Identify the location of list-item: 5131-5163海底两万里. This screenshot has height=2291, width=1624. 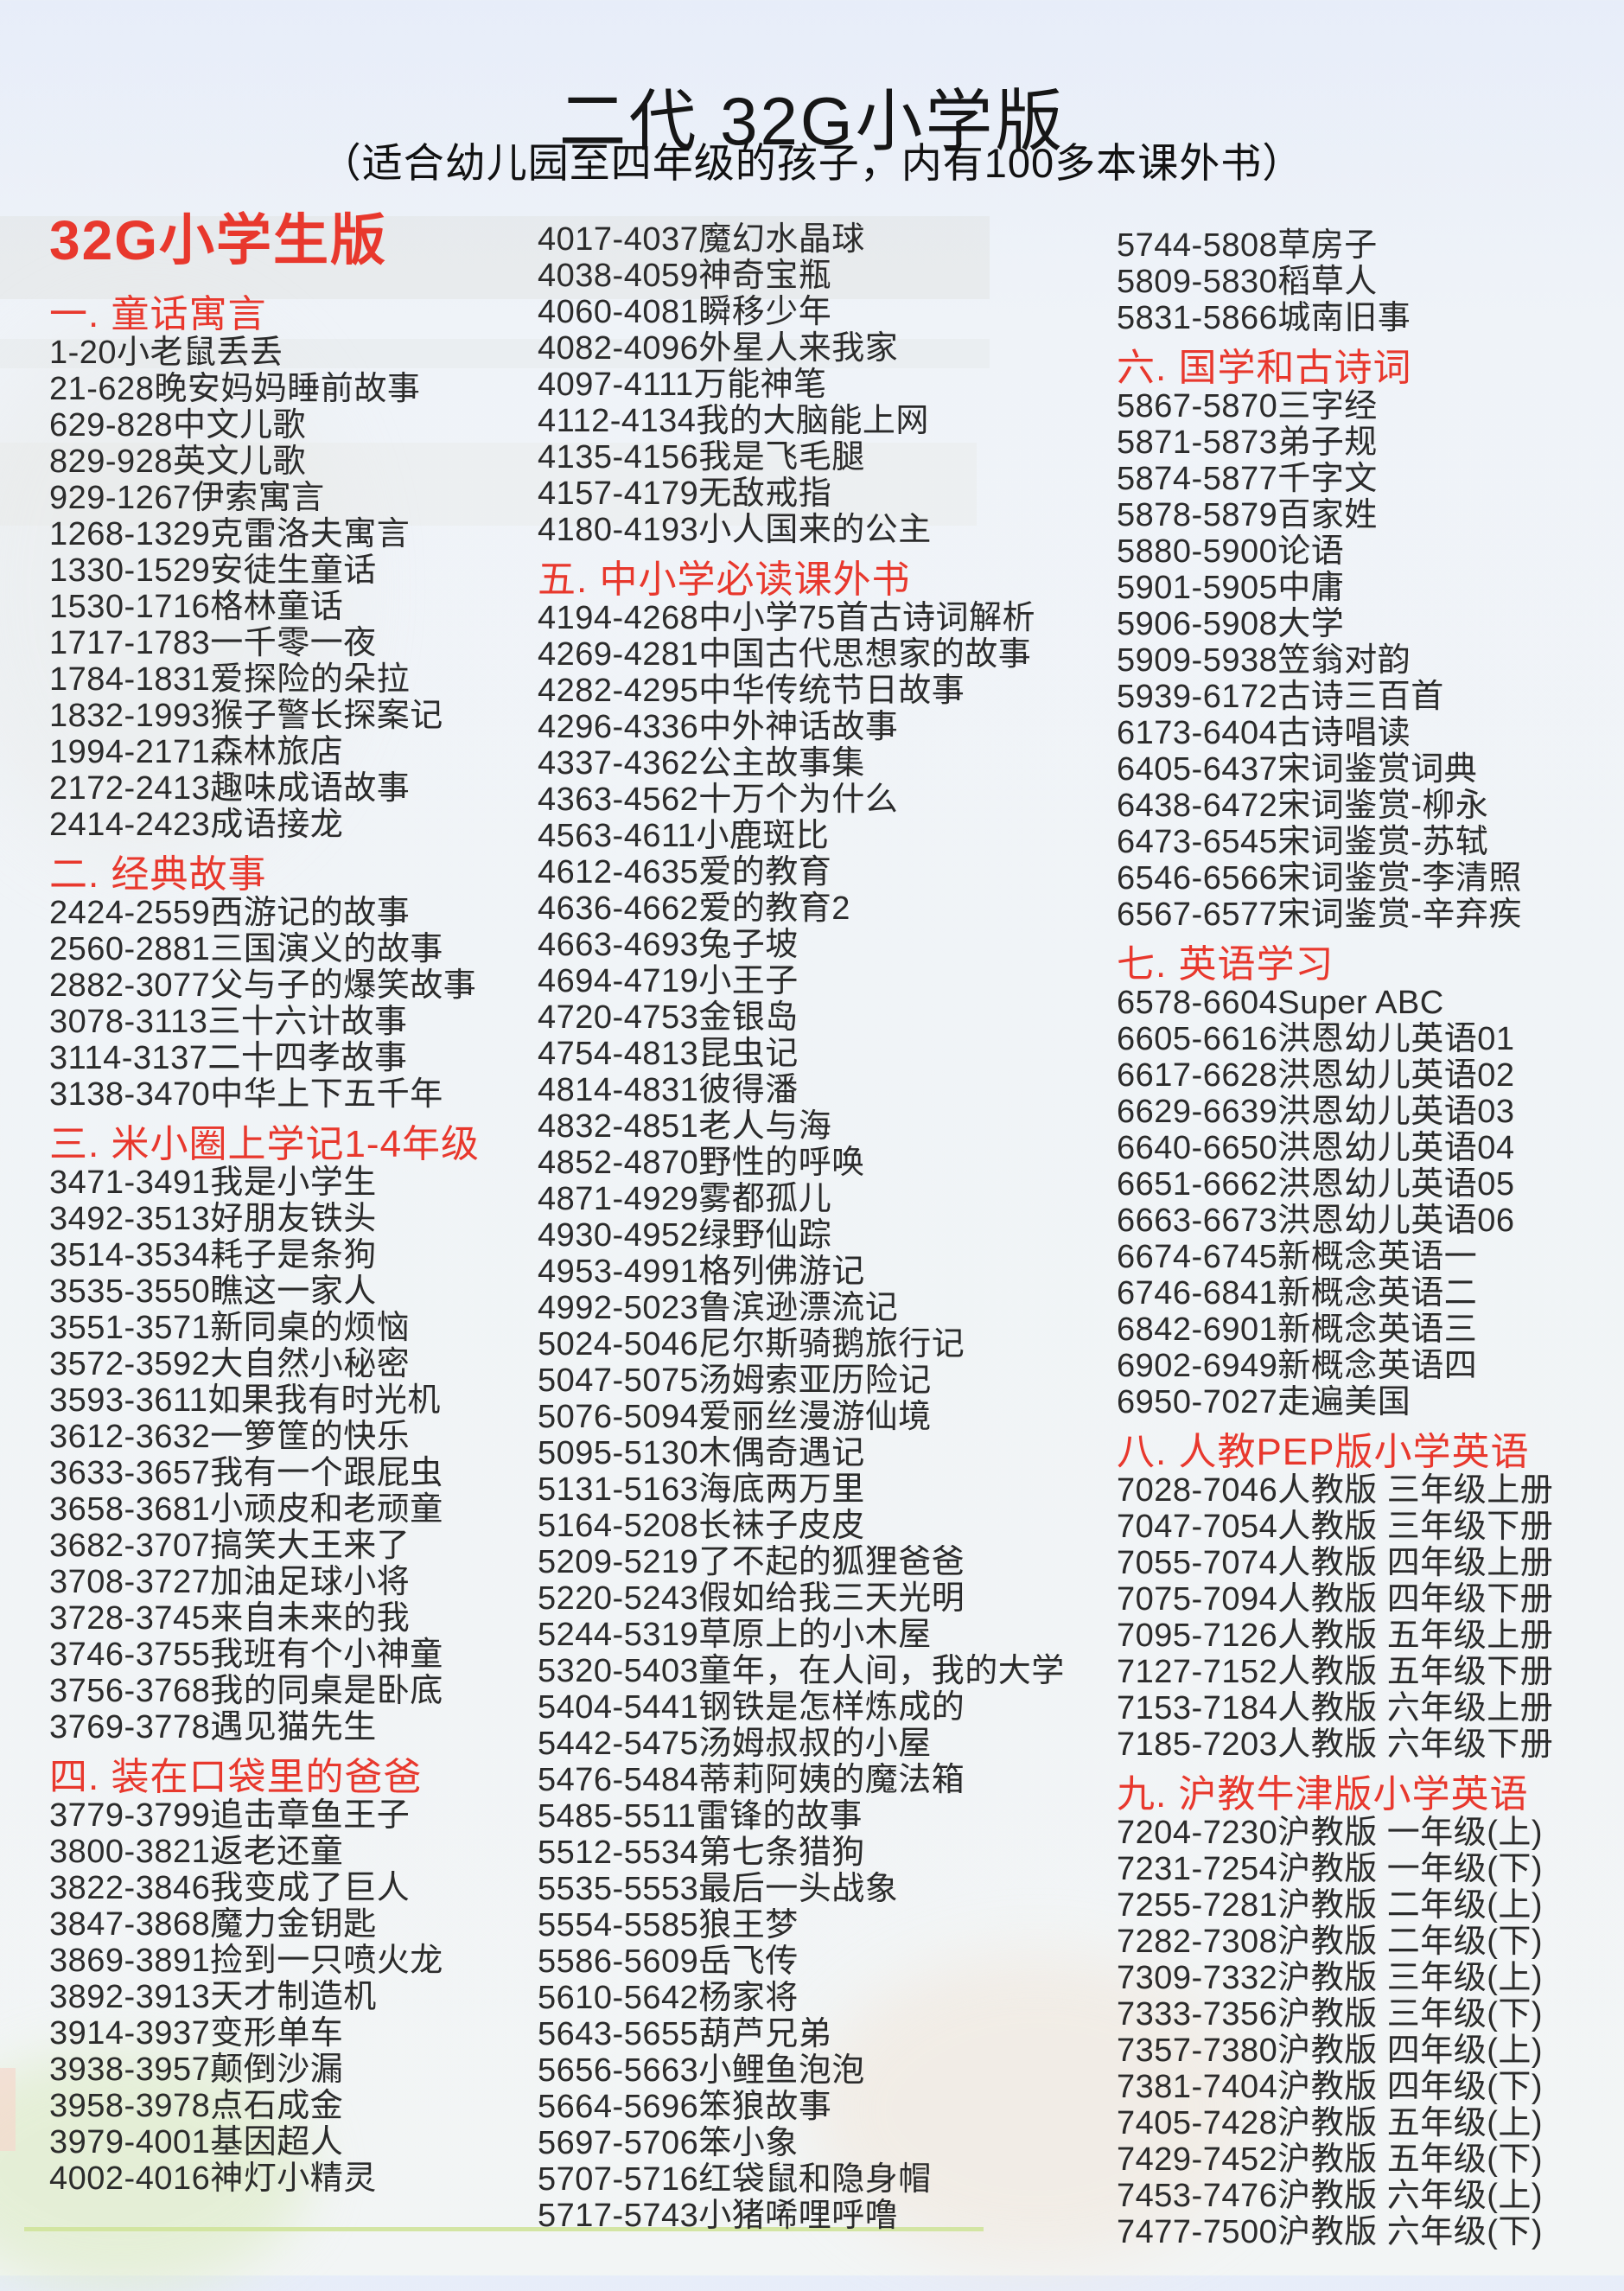
(701, 1490).